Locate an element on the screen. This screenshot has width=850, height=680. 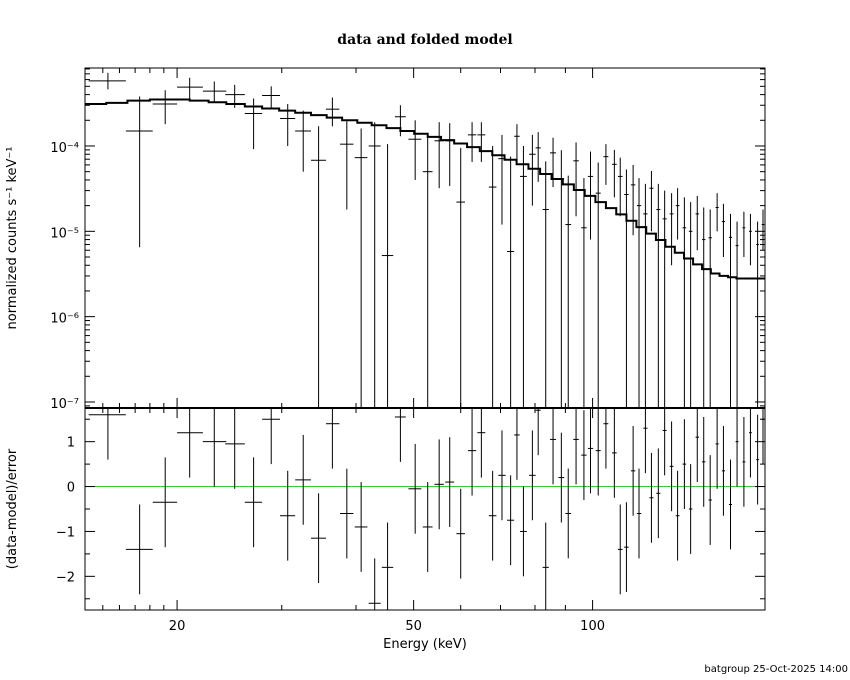
footer-credit: batgroup 25-Oct-2025 14:00 is located at coordinates (776, 669).